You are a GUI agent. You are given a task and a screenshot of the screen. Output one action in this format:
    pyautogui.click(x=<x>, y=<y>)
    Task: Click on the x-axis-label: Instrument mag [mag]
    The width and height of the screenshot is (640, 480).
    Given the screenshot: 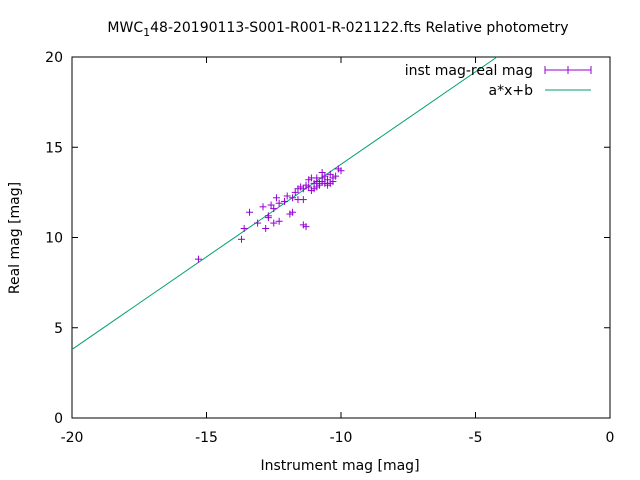 What is the action you would take?
    pyautogui.click(x=339, y=466)
    